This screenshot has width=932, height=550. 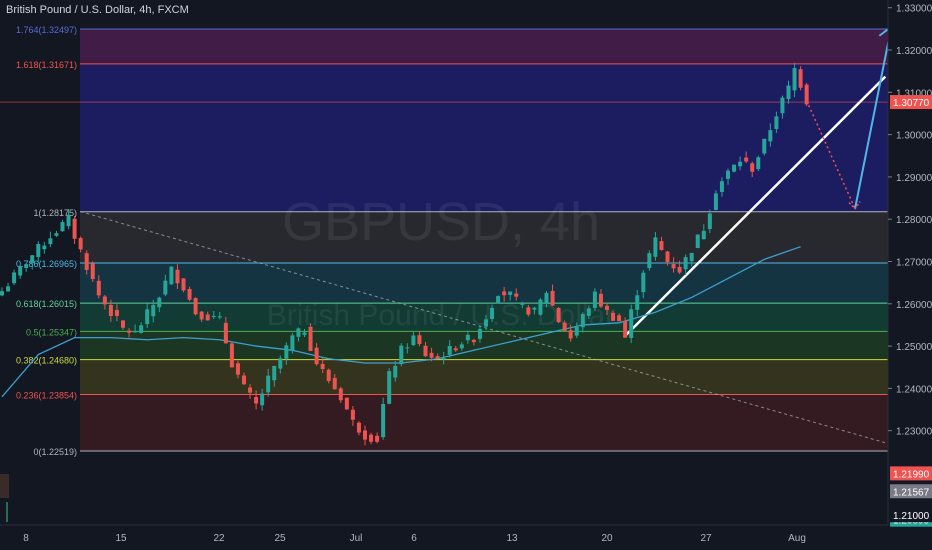 What do you see at coordinates (873, 117) in the screenshot?
I see `projection-up-line` at bounding box center [873, 117].